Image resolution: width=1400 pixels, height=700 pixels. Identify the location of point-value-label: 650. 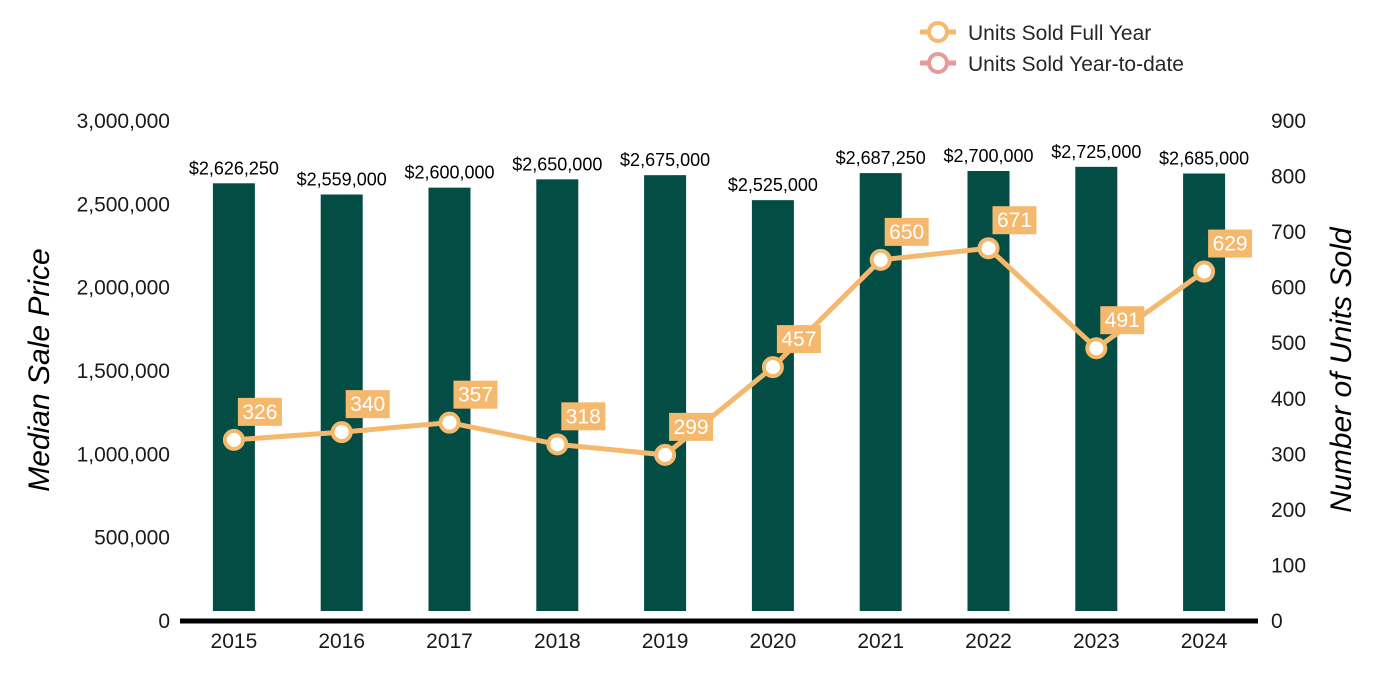
(906, 232).